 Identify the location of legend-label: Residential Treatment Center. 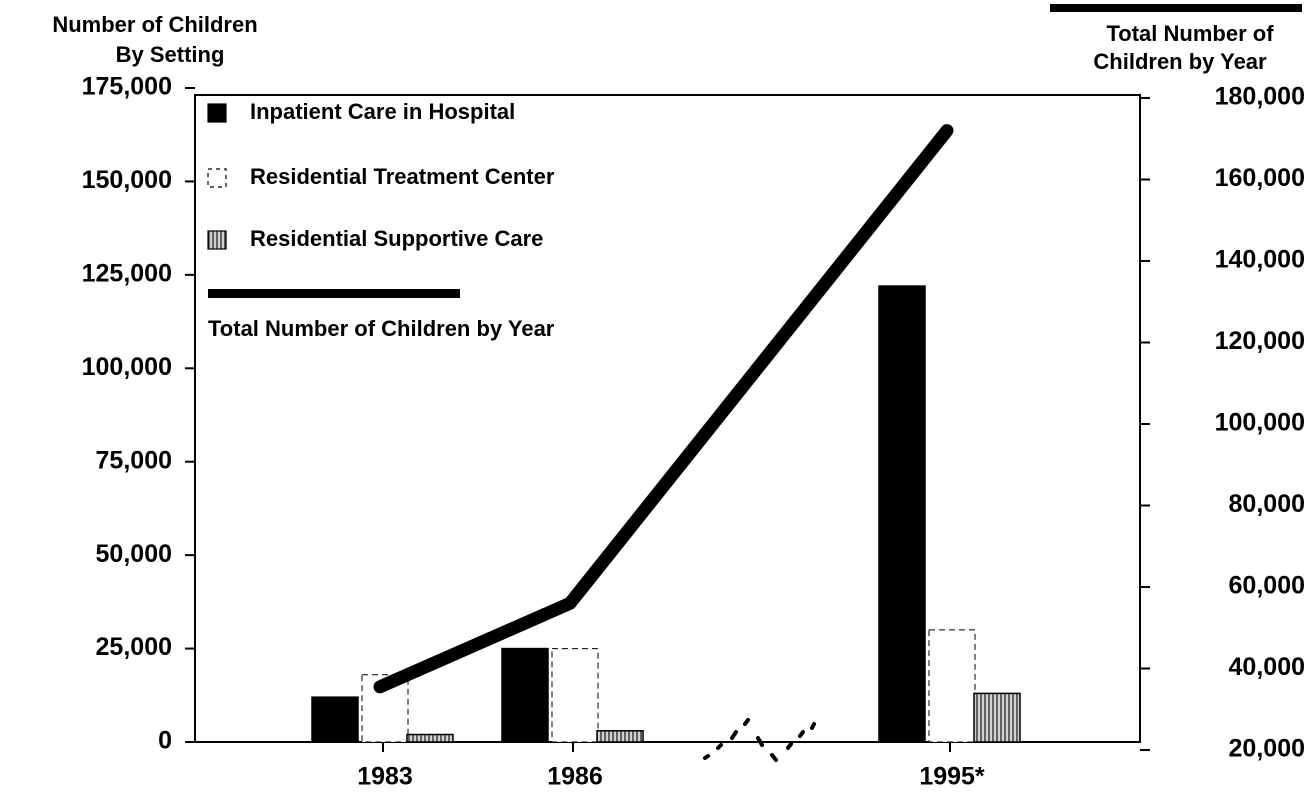
(402, 176).